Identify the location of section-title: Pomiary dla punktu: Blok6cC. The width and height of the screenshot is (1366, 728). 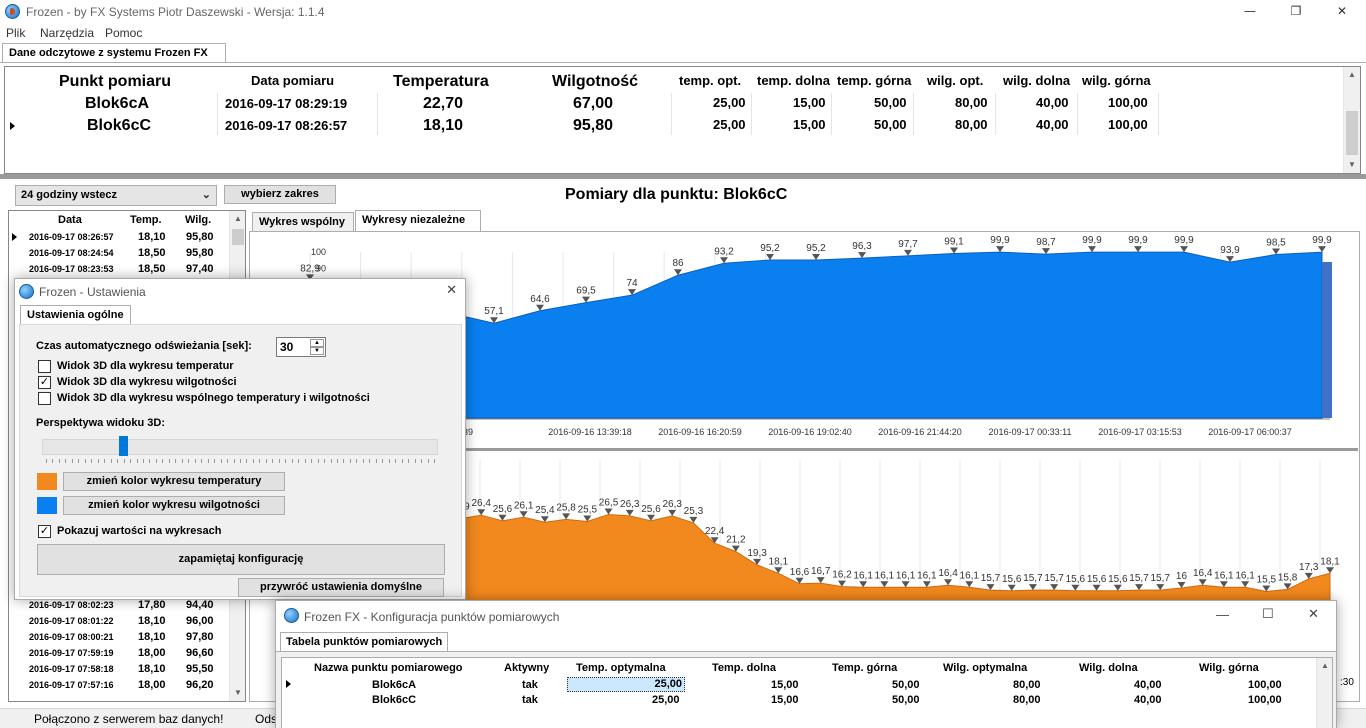
(676, 194).